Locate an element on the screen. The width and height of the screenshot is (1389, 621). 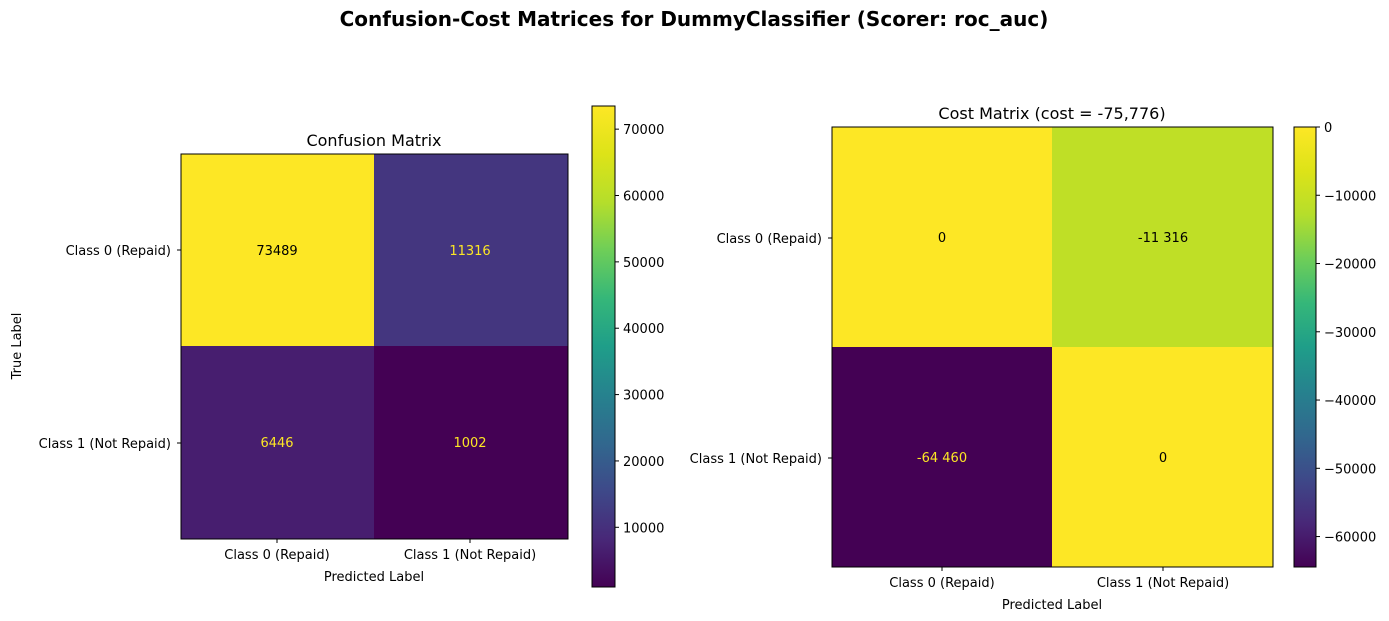
cm-colorbar-tick-label: 50000 is located at coordinates (643, 263).